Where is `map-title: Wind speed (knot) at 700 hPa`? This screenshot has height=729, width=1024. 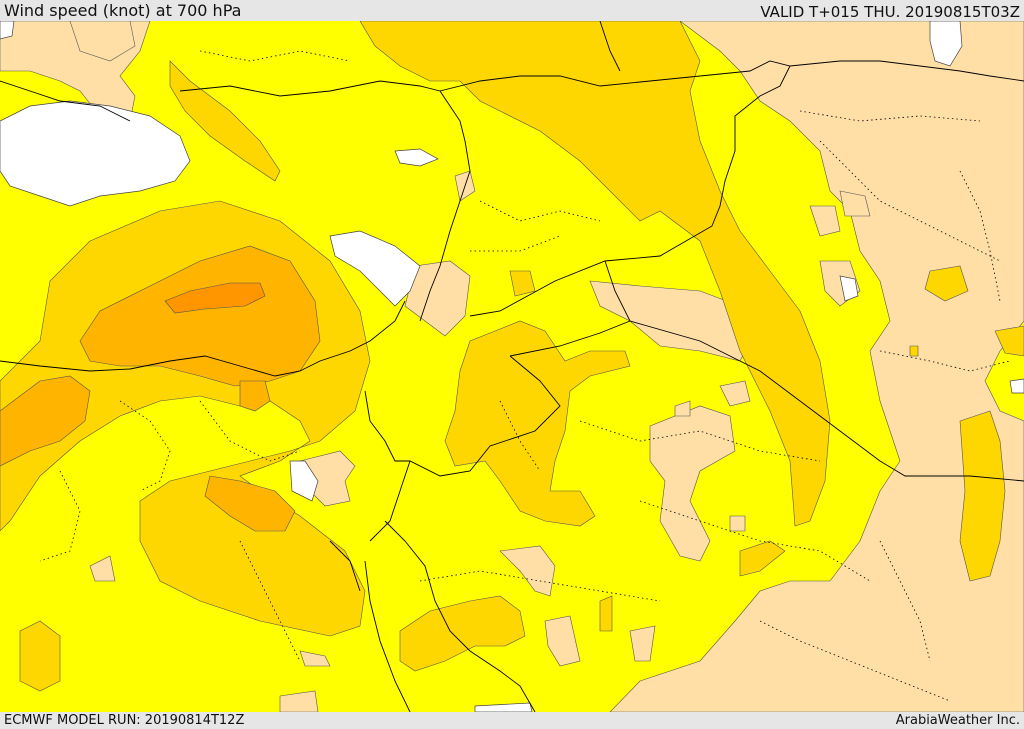 map-title: Wind speed (knot) at 700 hPa is located at coordinates (123, 10).